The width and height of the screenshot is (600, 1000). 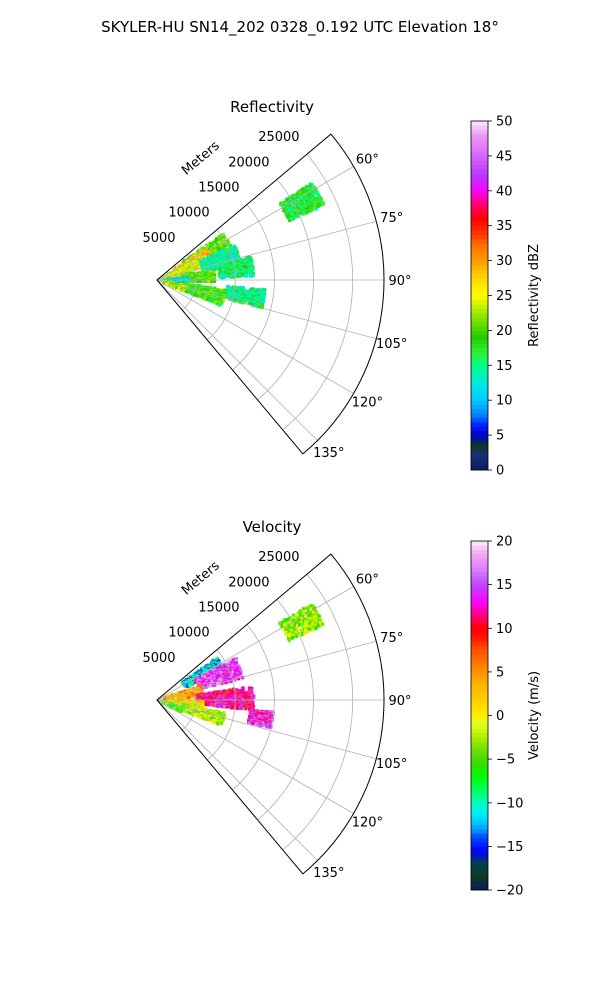 I want to click on reflectivity-echoes, so click(x=242, y=246).